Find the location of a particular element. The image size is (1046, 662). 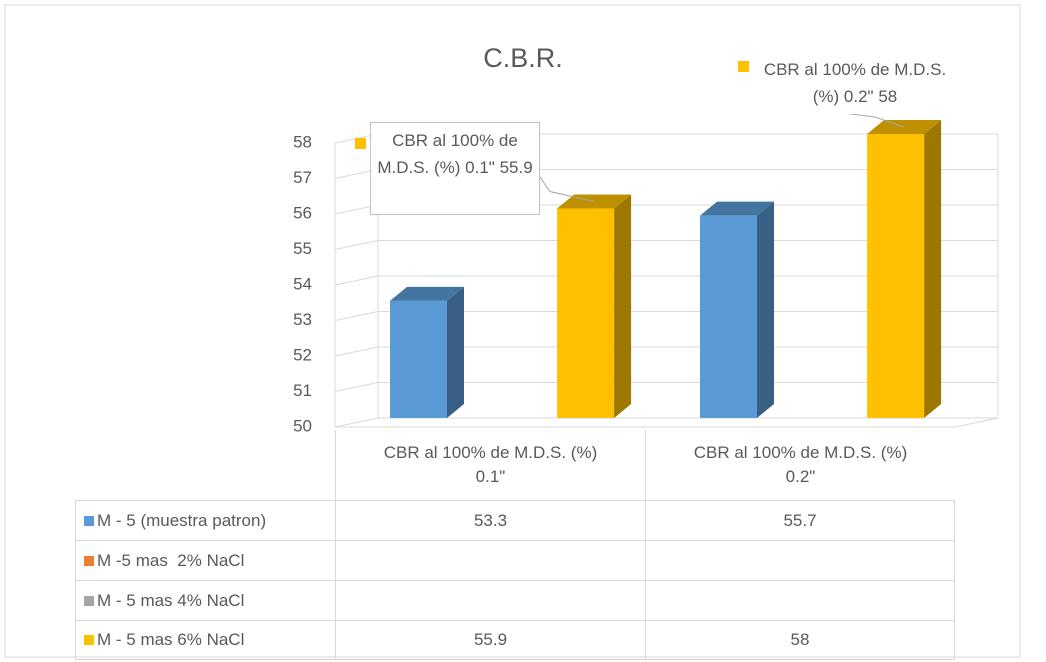

table-legend-cell: M -5 mas 2% NaCl is located at coordinates (205, 560).